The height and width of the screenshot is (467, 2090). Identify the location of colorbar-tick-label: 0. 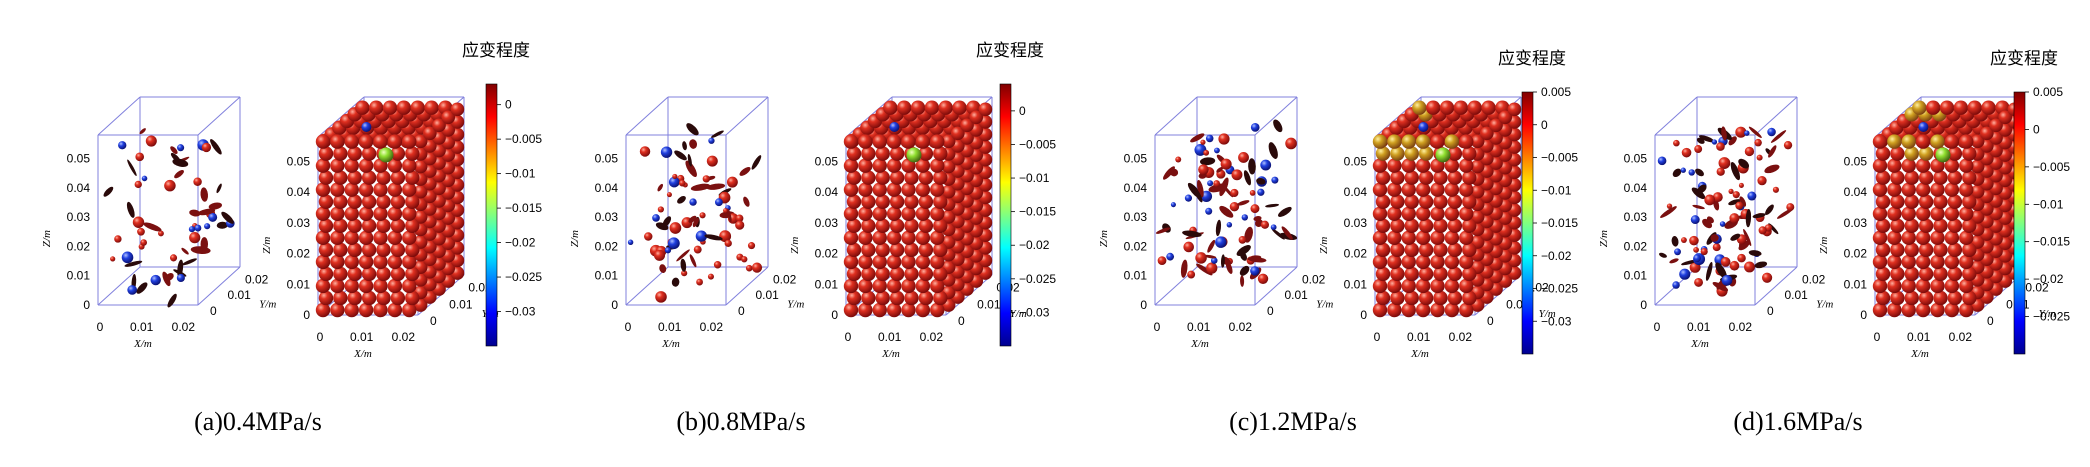
(508, 105).